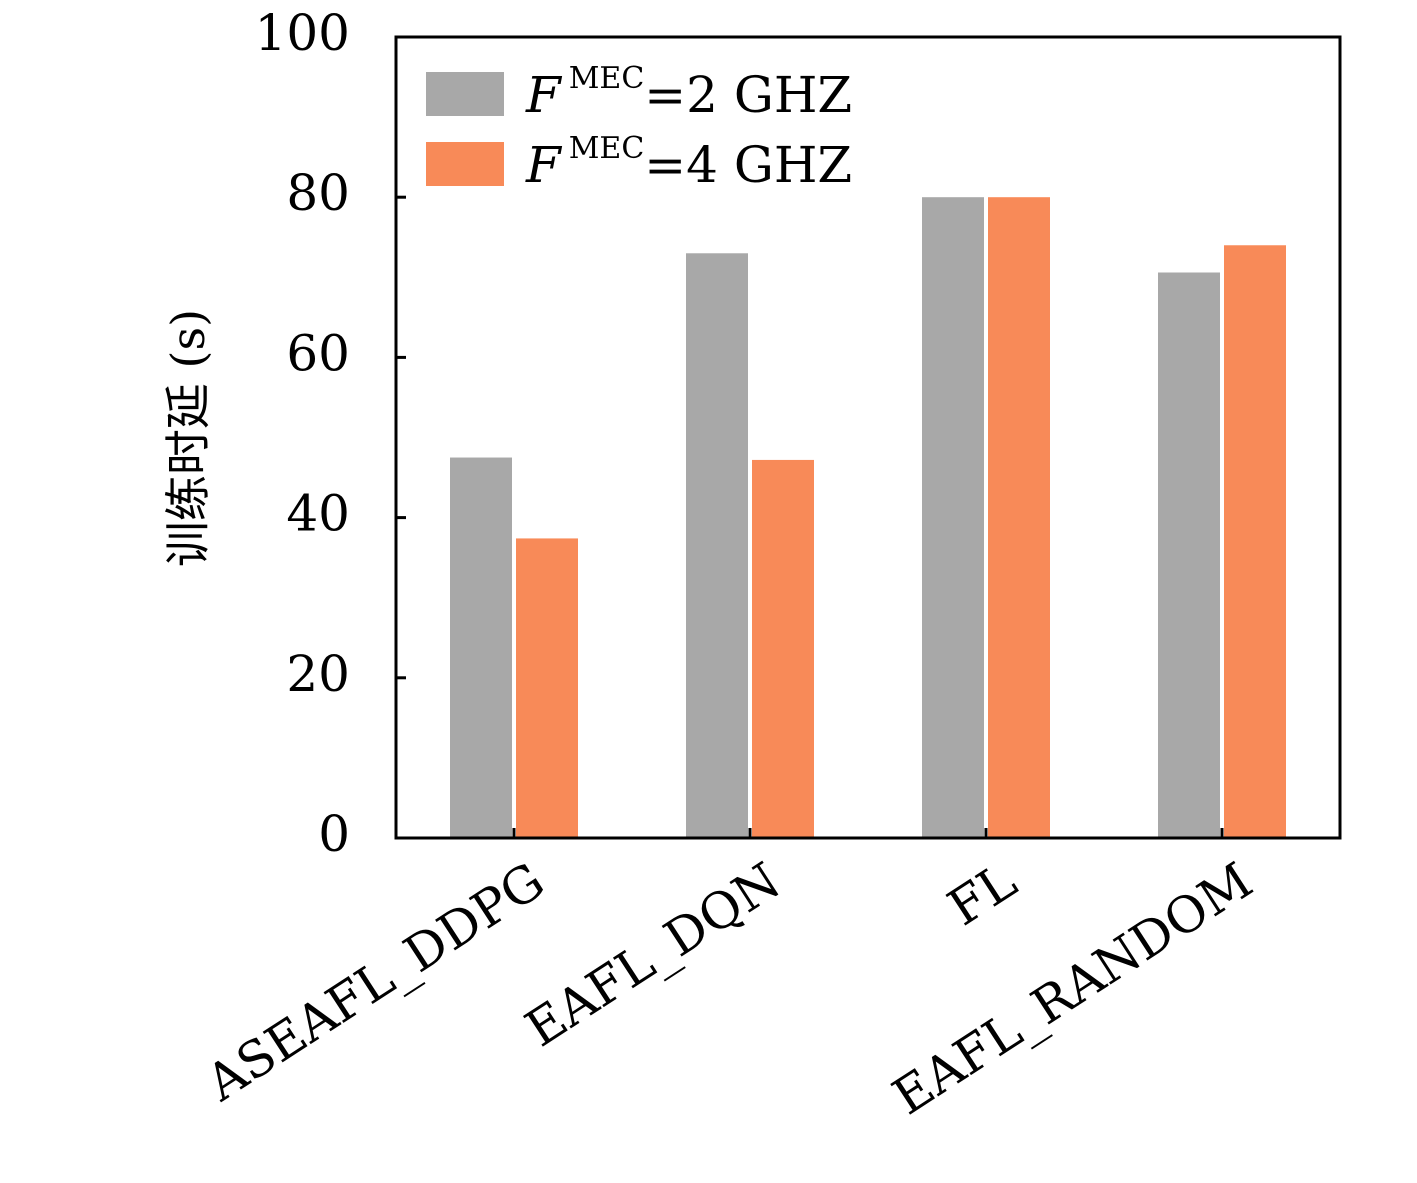 This screenshot has height=1183, width=1417. Describe the element at coordinates (330, 433) in the screenshot. I see `y-axis: 0 20 40 60 80 100` at that location.